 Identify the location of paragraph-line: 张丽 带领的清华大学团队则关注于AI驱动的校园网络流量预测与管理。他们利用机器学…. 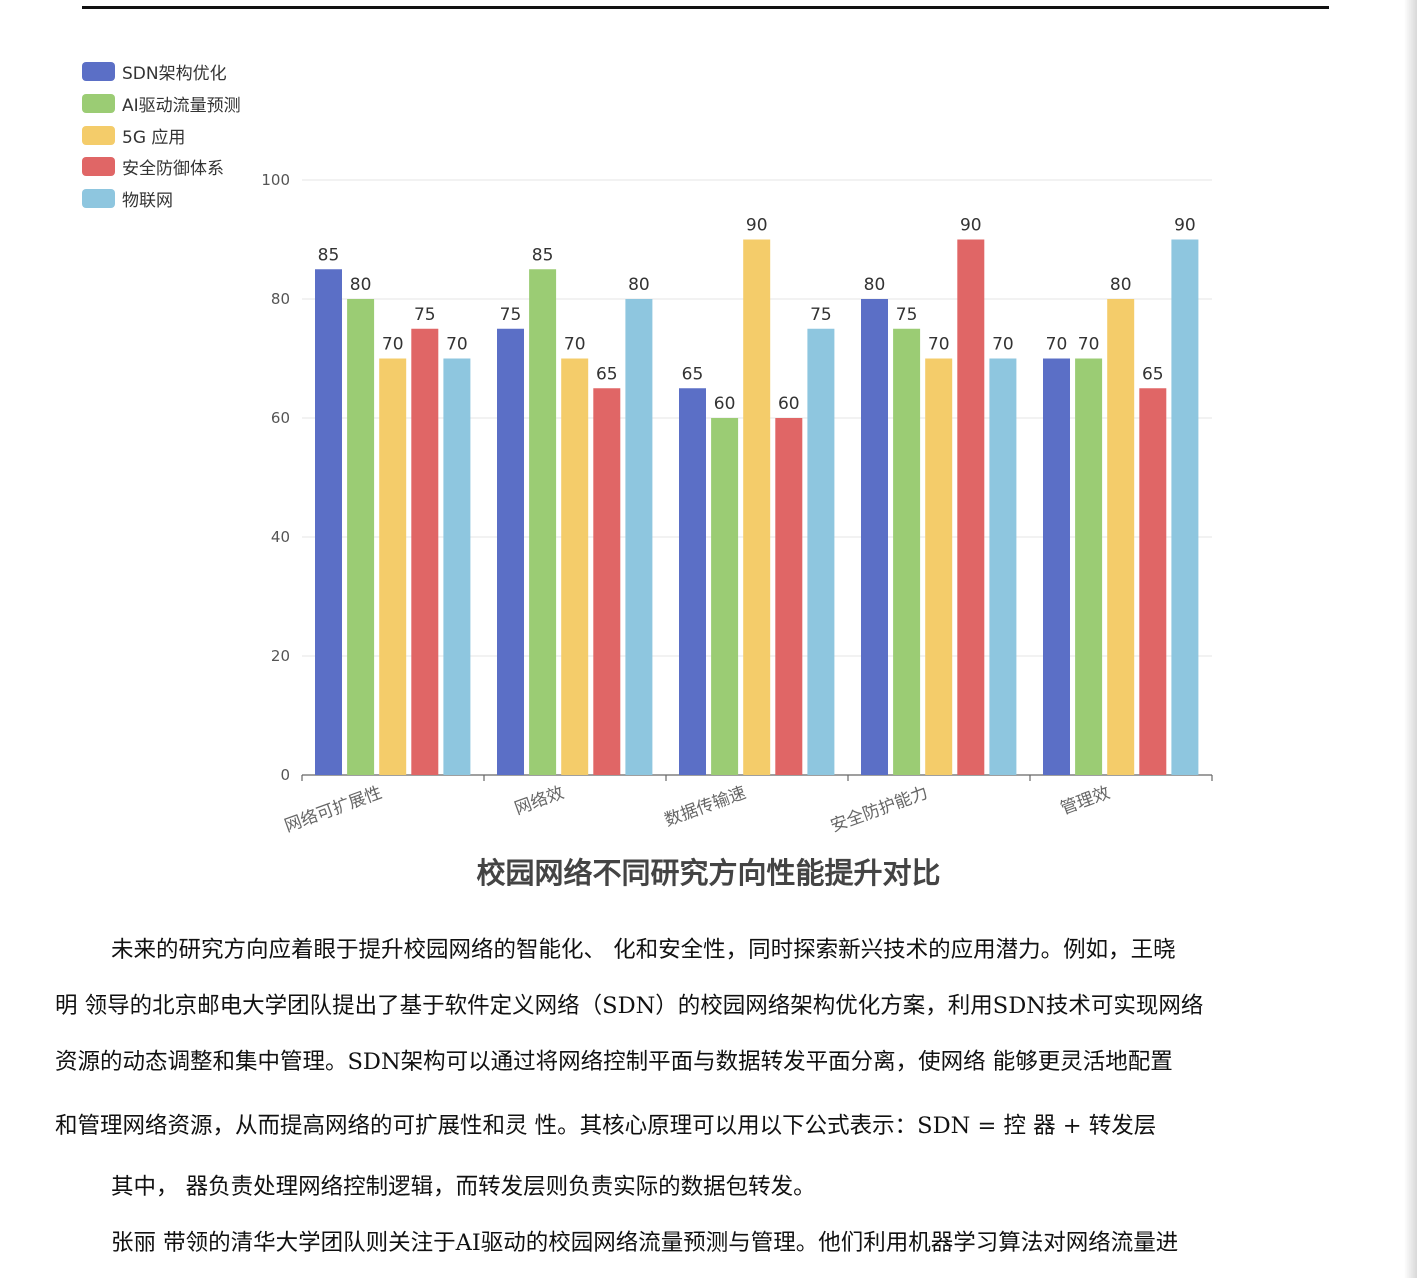
(645, 1243).